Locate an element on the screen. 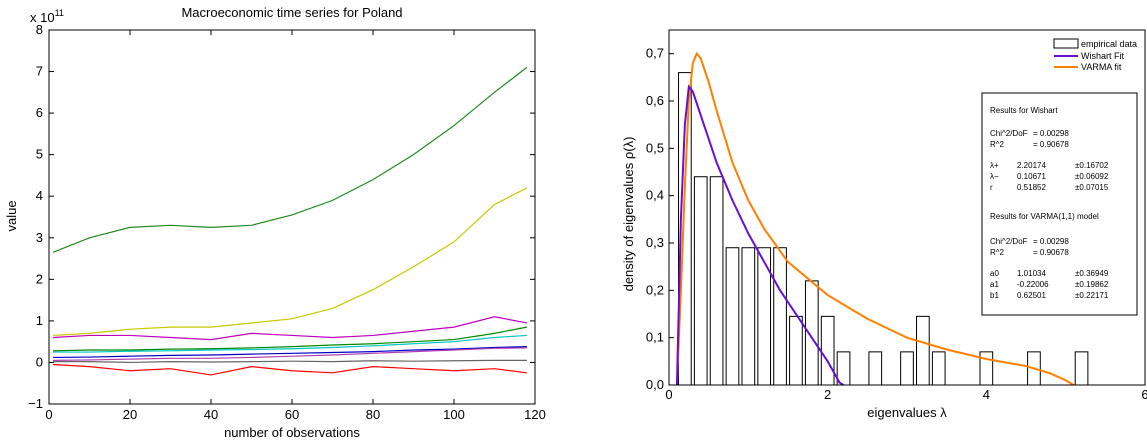 This screenshot has width=1147, height=441. left-x-axis-label: number of observations is located at coordinates (292, 432).